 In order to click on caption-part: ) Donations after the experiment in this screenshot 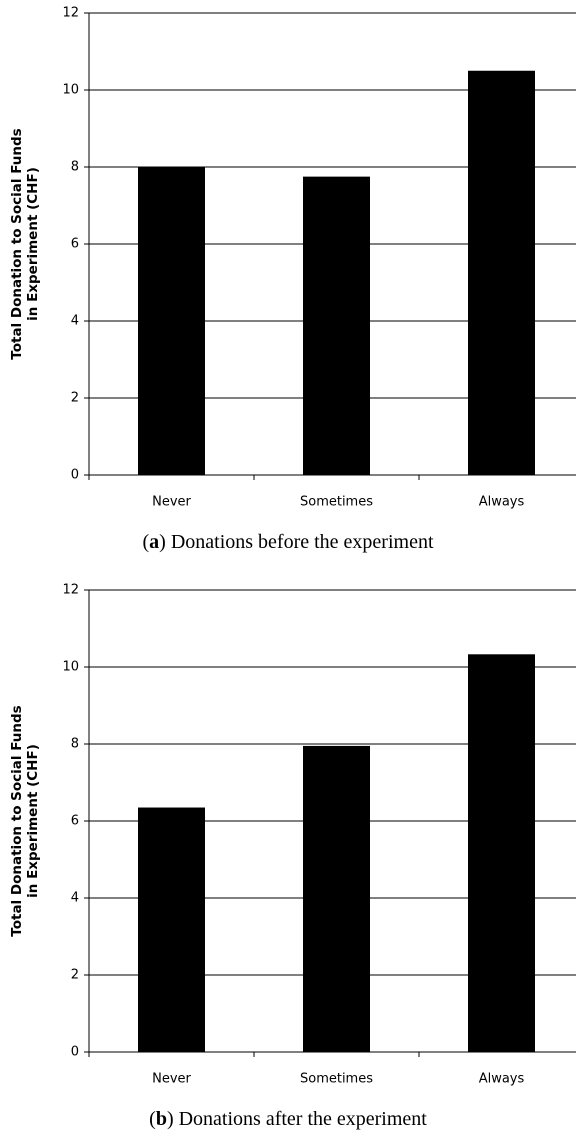, I will do `click(297, 1119)`.